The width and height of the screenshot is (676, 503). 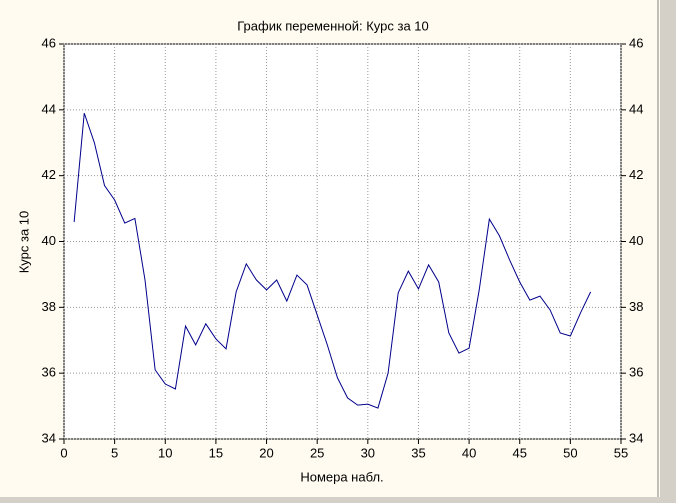 I want to click on y2-tick-label: 46, so click(x=636, y=42).